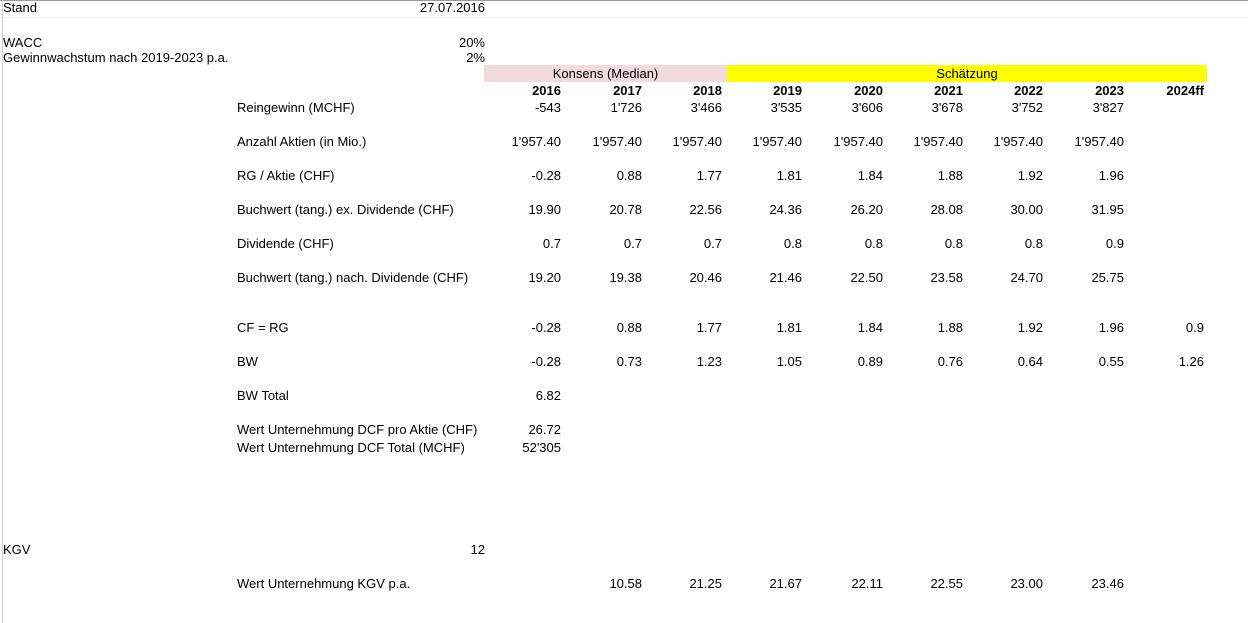  What do you see at coordinates (1111, 327) in the screenshot?
I see `cell-cf_rg-2023: 1.96` at bounding box center [1111, 327].